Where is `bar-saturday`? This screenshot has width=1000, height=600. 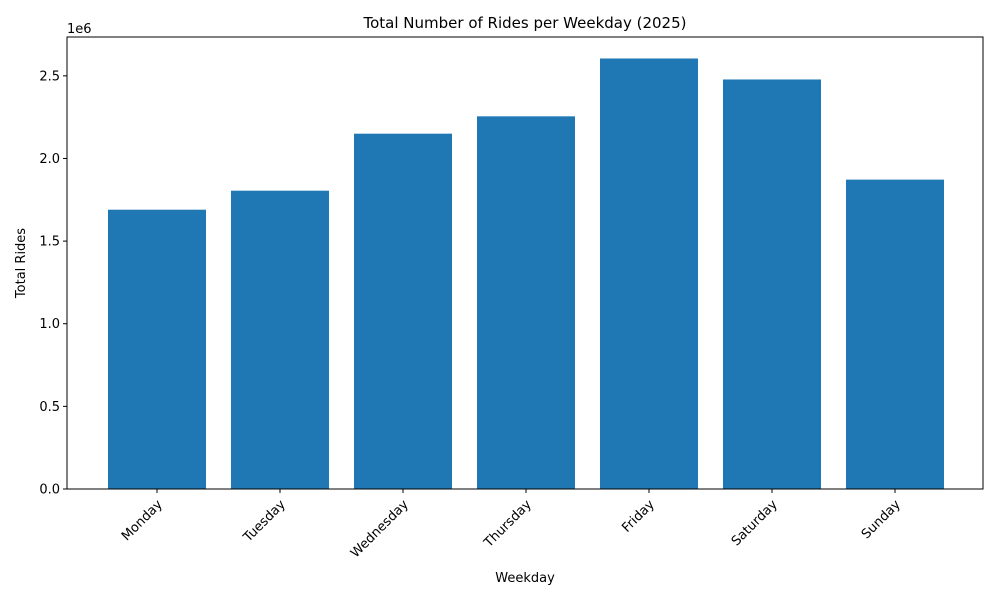
bar-saturday is located at coordinates (772, 284).